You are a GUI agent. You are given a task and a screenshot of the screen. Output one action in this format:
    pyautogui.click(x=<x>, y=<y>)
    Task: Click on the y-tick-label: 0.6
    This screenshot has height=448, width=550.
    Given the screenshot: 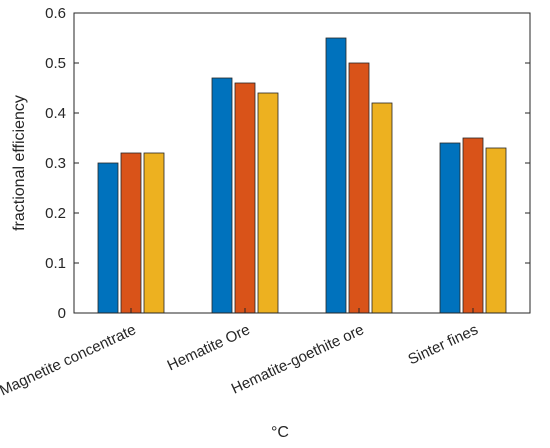 What is the action you would take?
    pyautogui.click(x=55, y=13)
    